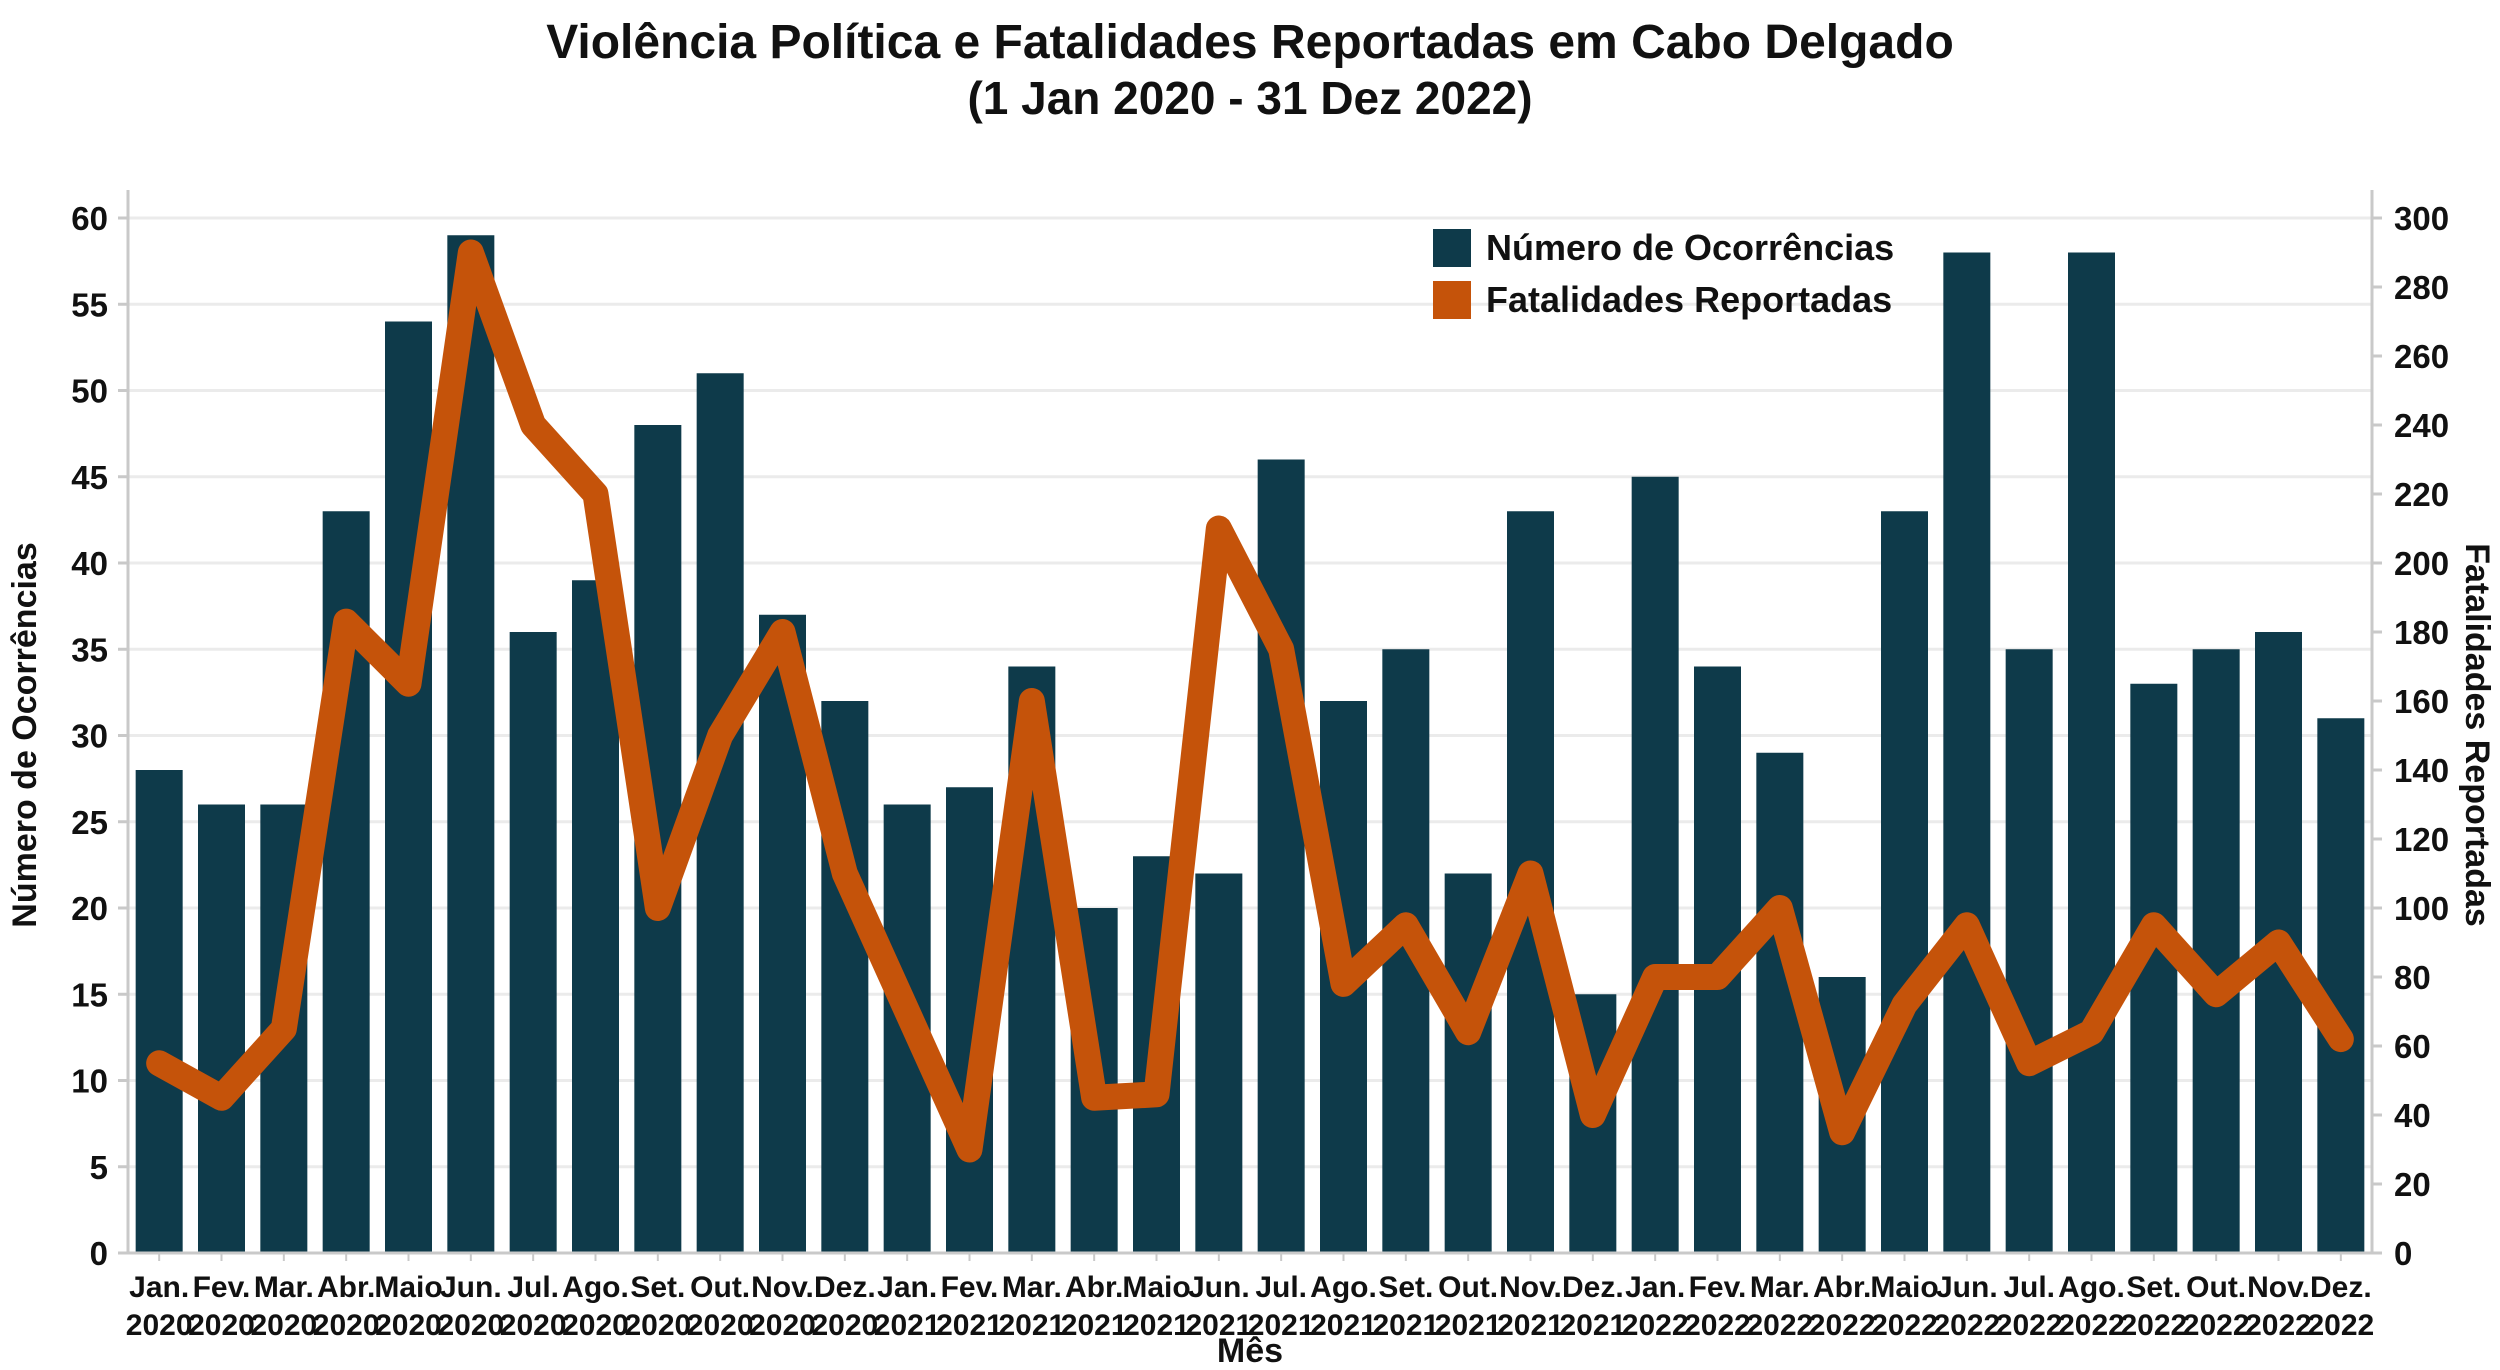  I want to click on left-tick-label: 15, so click(89, 994).